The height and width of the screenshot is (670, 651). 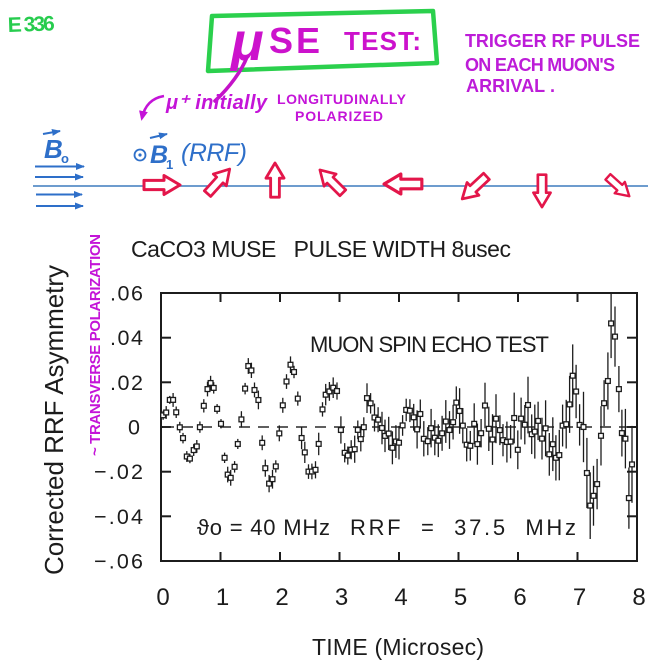 I want to click on svg-text: MUON SPIN ECHO TEST, so click(x=429, y=344).